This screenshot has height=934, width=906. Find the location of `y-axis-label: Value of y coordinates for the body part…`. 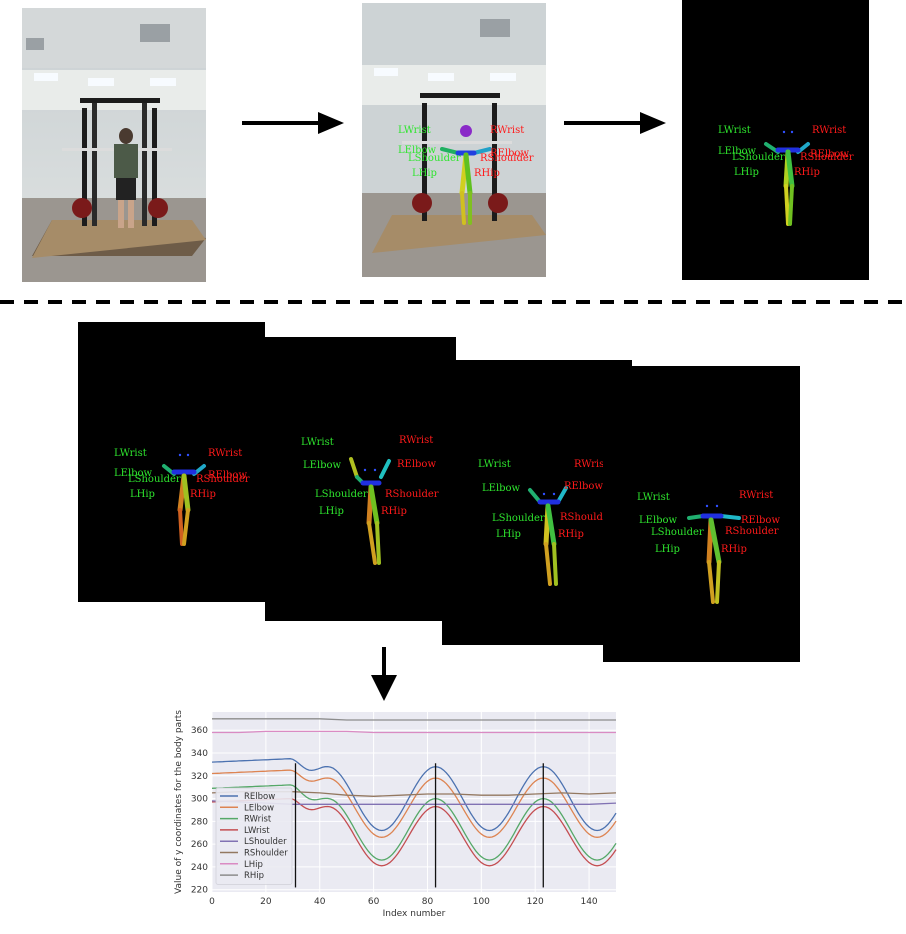

y-axis-label: Value of y coordinates for the body part… is located at coordinates (179, 802).